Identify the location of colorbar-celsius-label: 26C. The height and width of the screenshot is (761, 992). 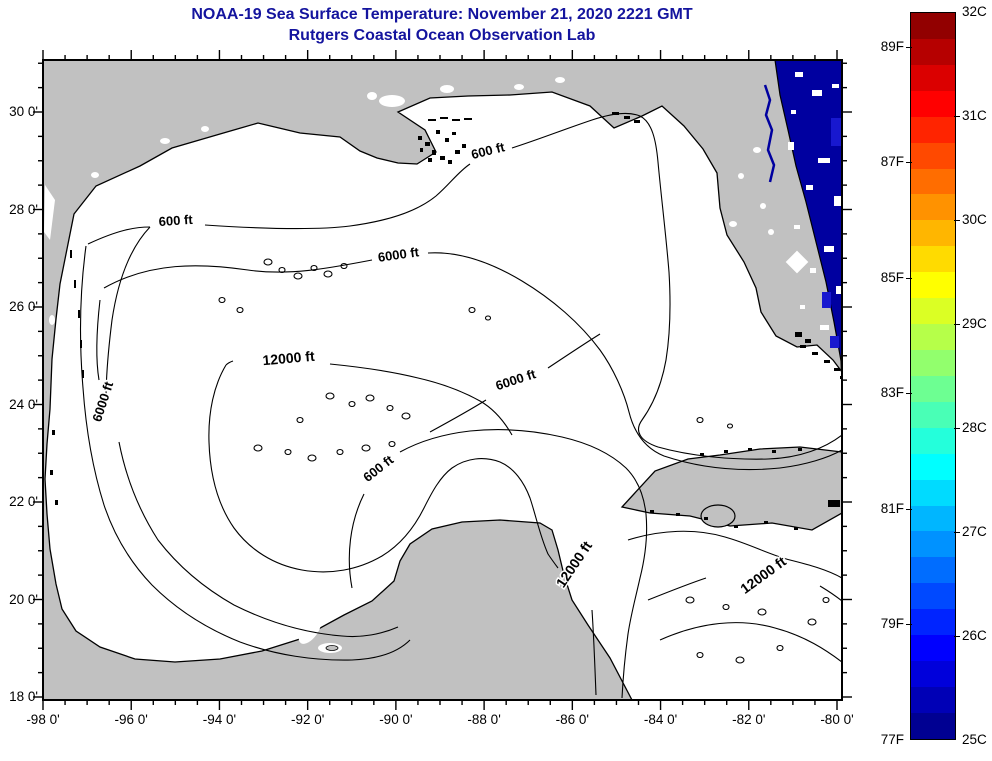
(974, 635).